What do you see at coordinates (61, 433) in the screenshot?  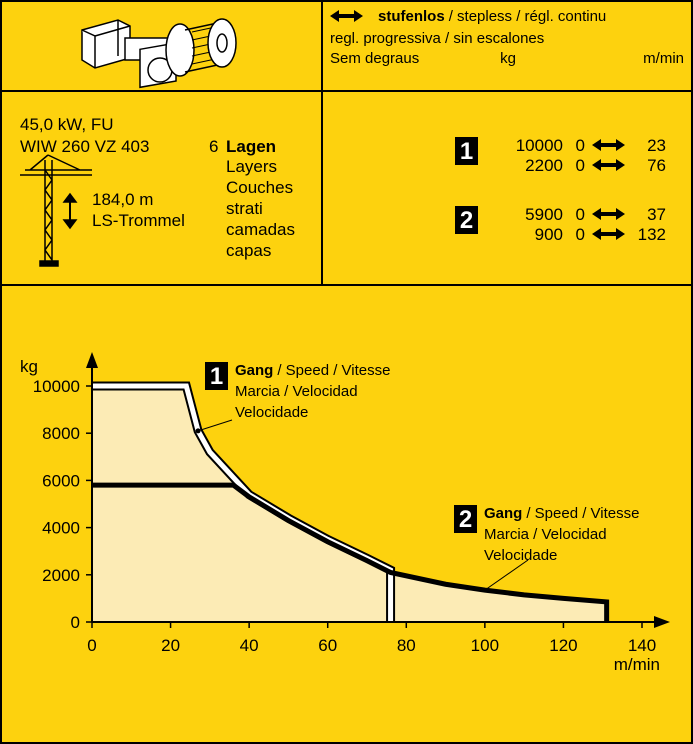 I see `y-tick-label: 8000` at bounding box center [61, 433].